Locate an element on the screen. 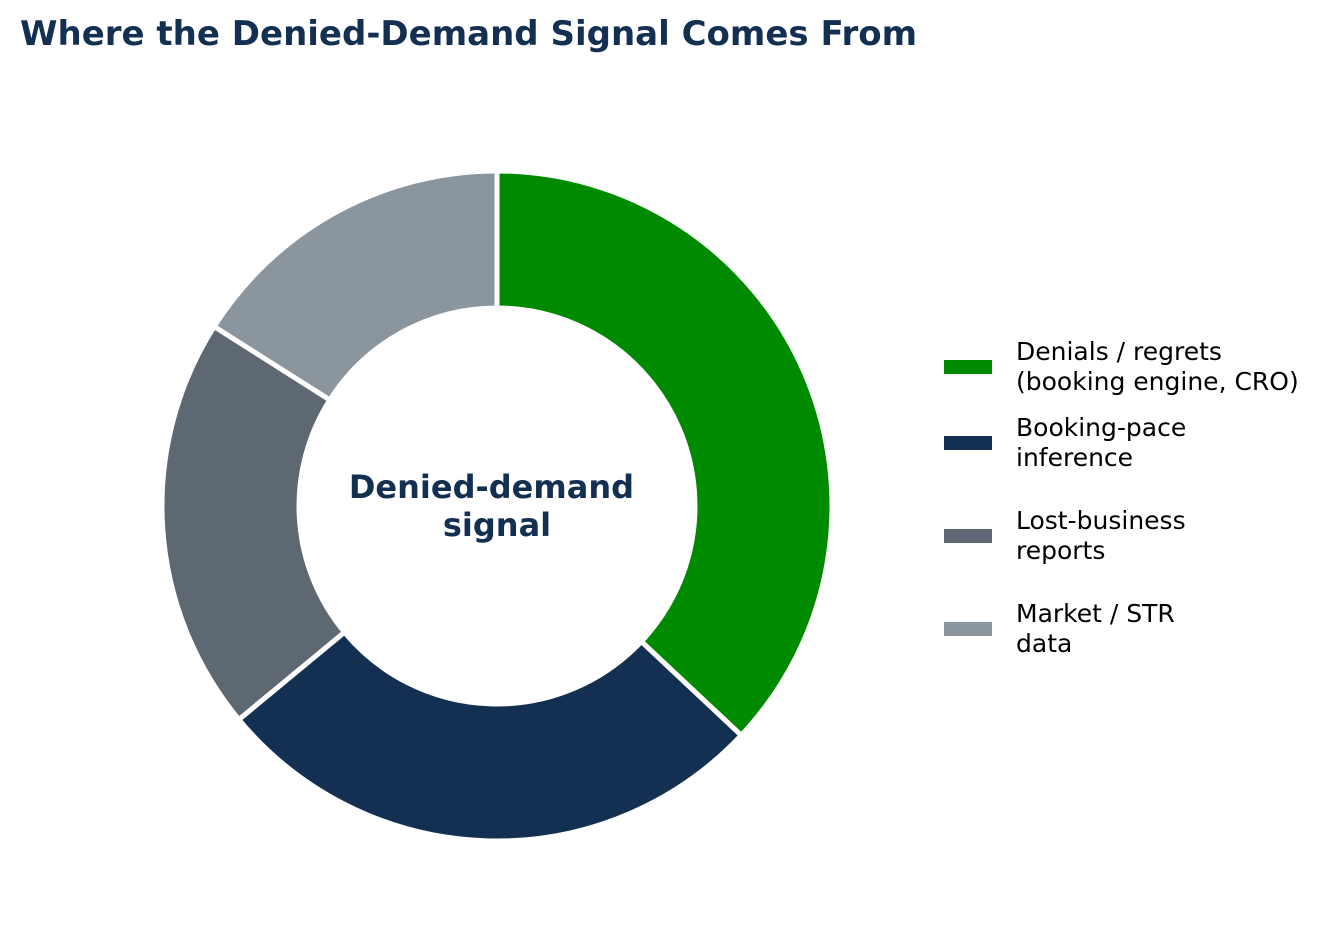 The image size is (1344, 948). legend-item-market-str: Market / STR data is located at coordinates (1139, 628).